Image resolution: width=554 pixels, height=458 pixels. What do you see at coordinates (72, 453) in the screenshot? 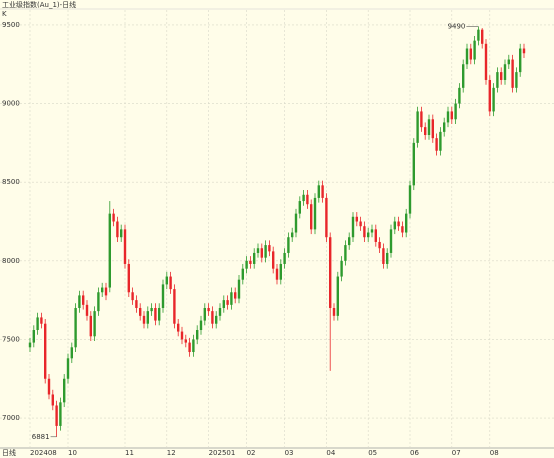
I see `x-tick-label: 10` at bounding box center [72, 453].